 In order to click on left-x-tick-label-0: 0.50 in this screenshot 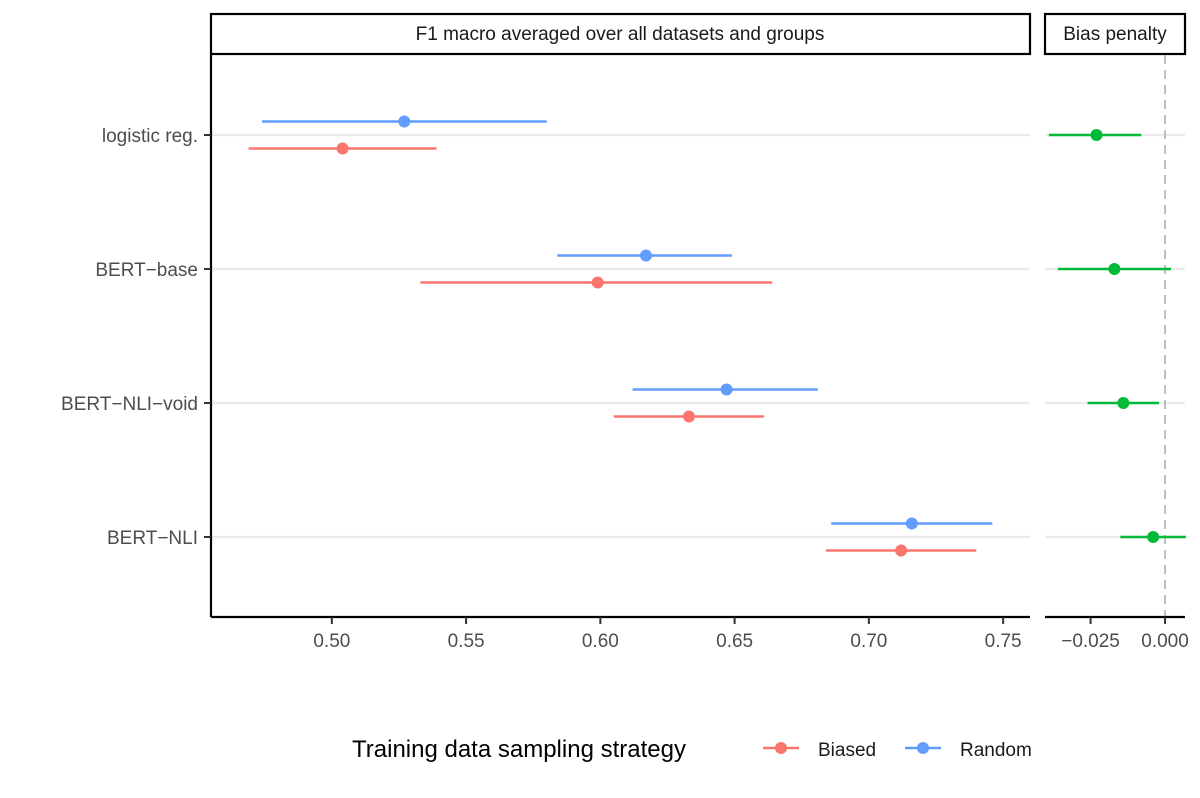, I will do `click(331, 641)`.